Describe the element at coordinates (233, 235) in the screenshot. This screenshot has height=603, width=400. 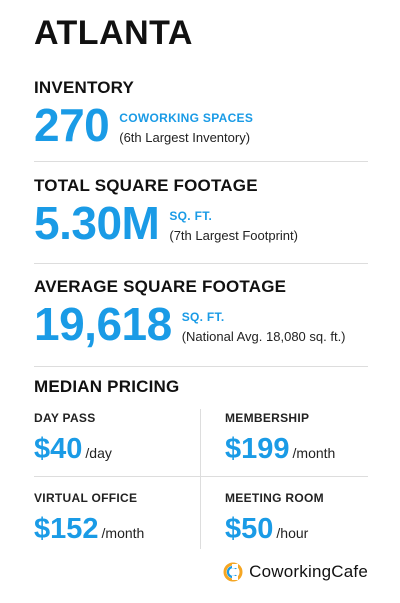
I see `total-square-footage-note: (7th Largest Footprint)` at that location.